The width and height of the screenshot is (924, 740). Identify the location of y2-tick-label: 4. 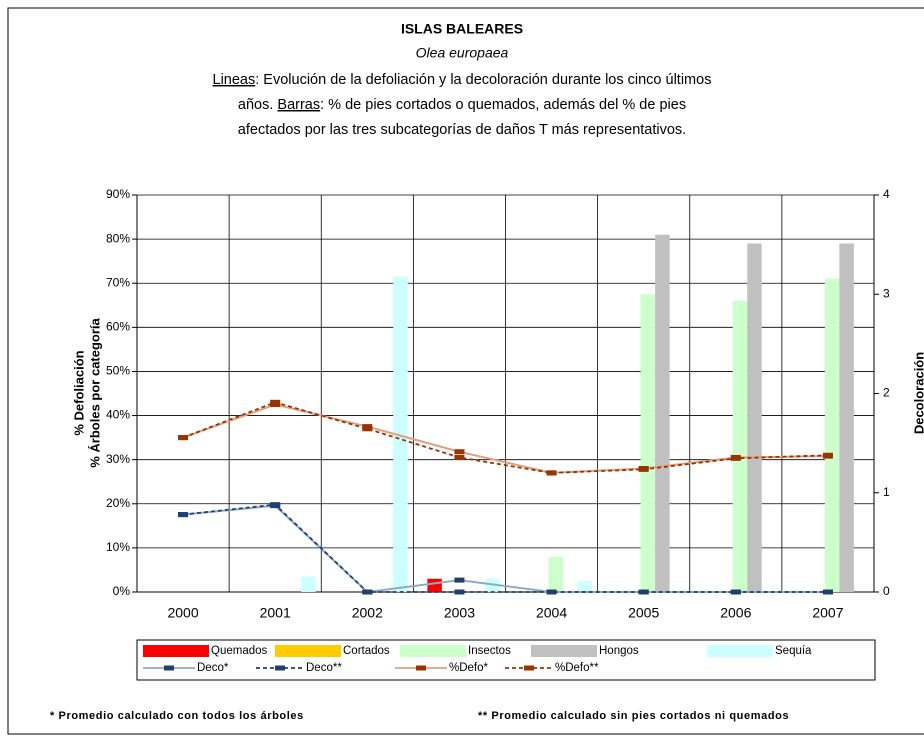
(886, 194).